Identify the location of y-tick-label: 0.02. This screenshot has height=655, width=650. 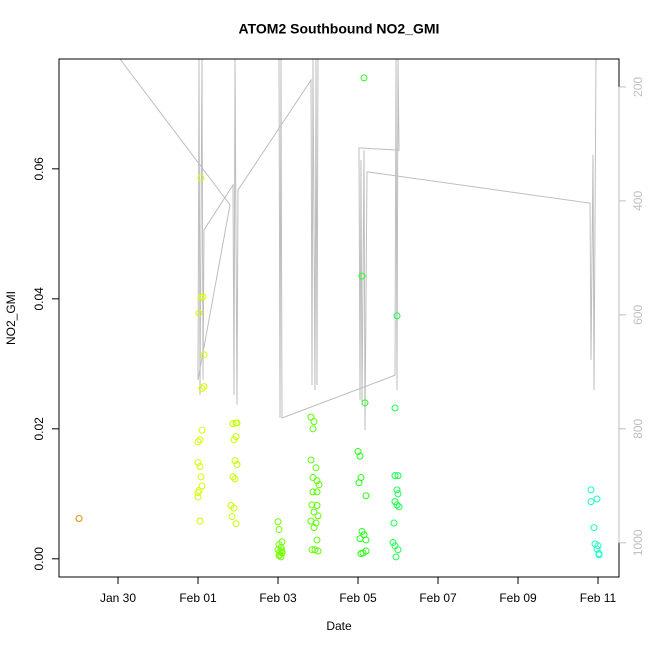
(39, 429).